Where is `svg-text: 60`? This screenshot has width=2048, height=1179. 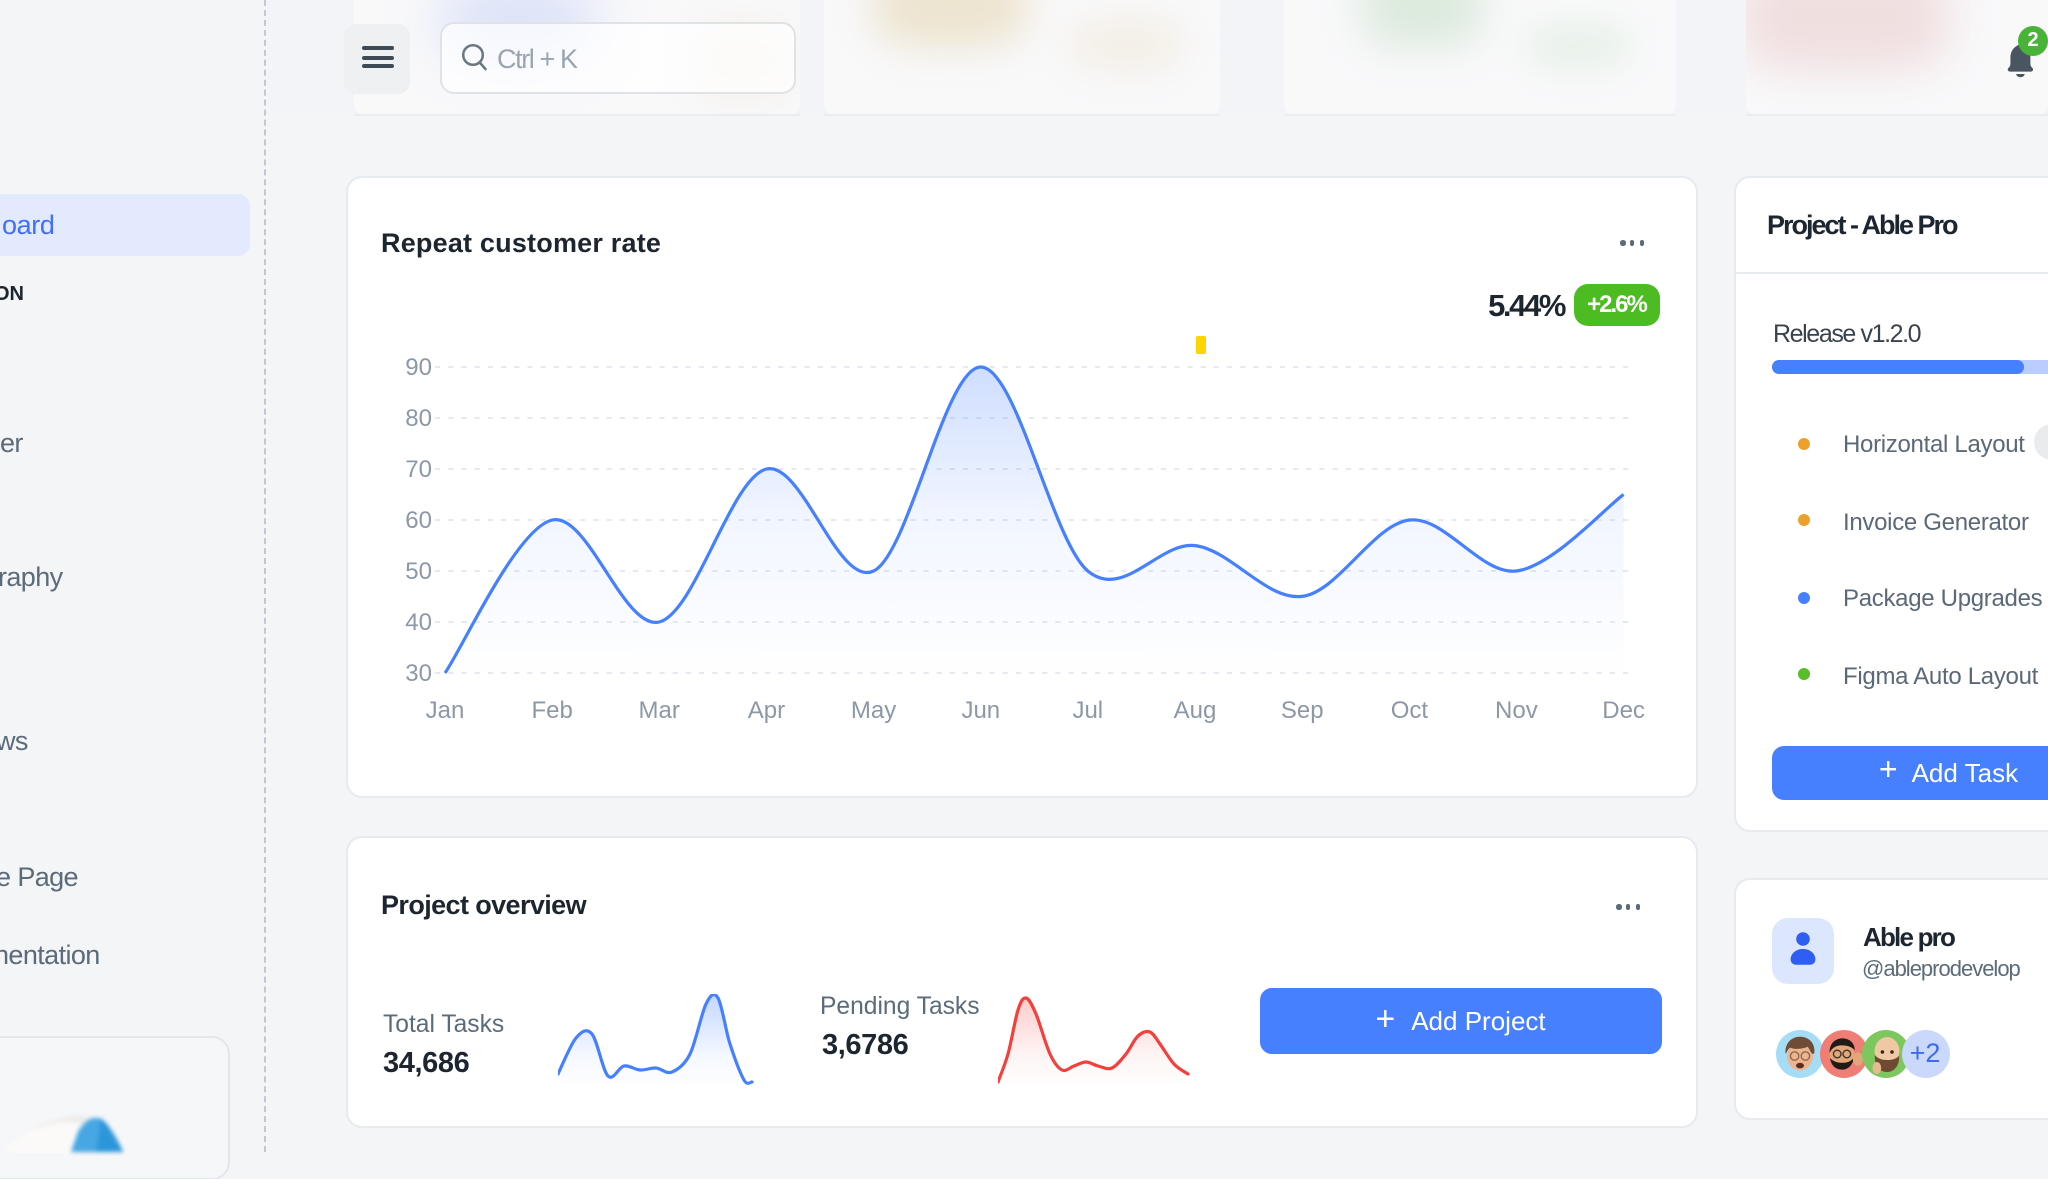
svg-text: 60 is located at coordinates (417, 520).